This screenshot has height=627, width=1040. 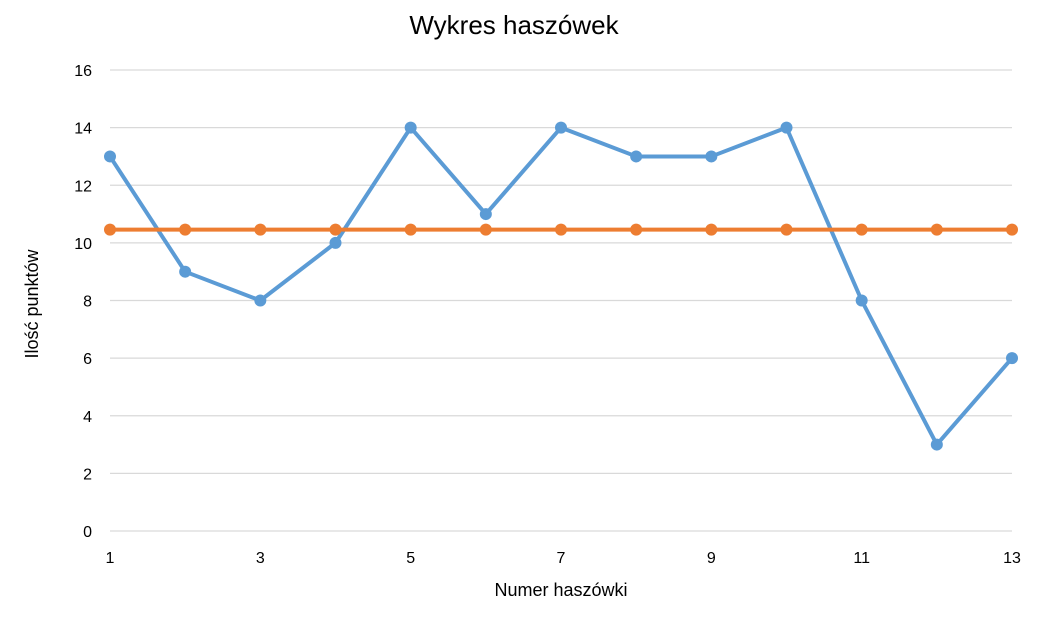 What do you see at coordinates (87, 417) in the screenshot?
I see `y-tick-label: 4` at bounding box center [87, 417].